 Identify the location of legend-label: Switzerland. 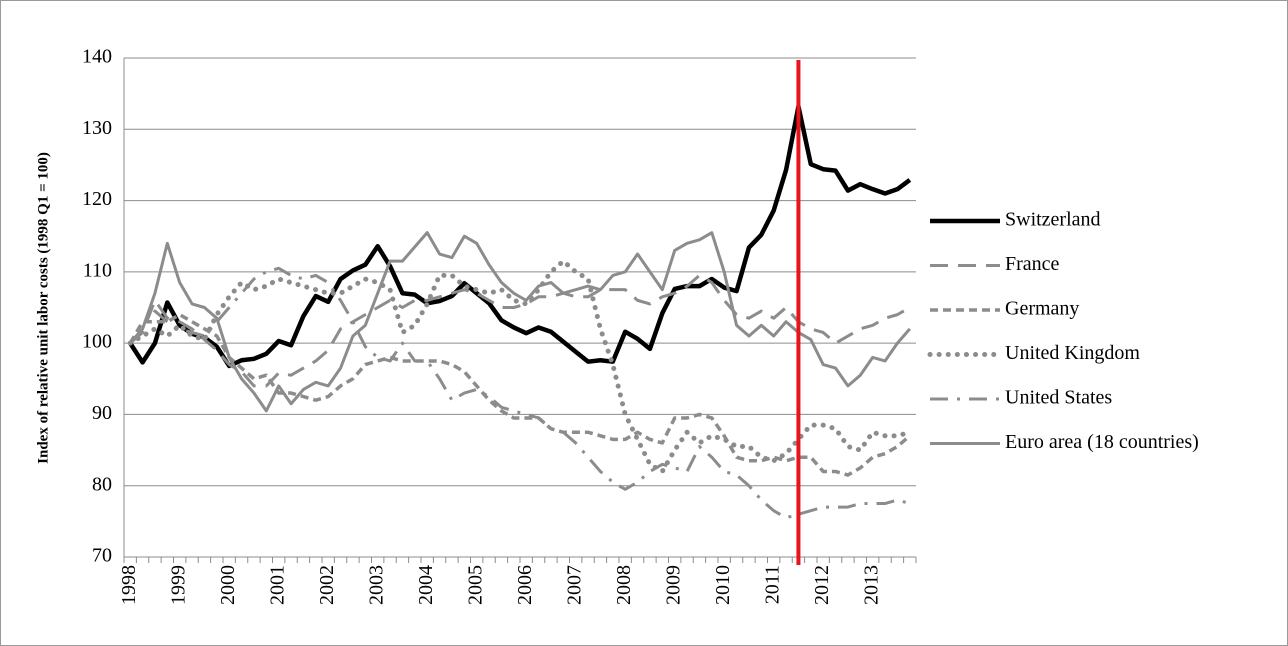
(1053, 220).